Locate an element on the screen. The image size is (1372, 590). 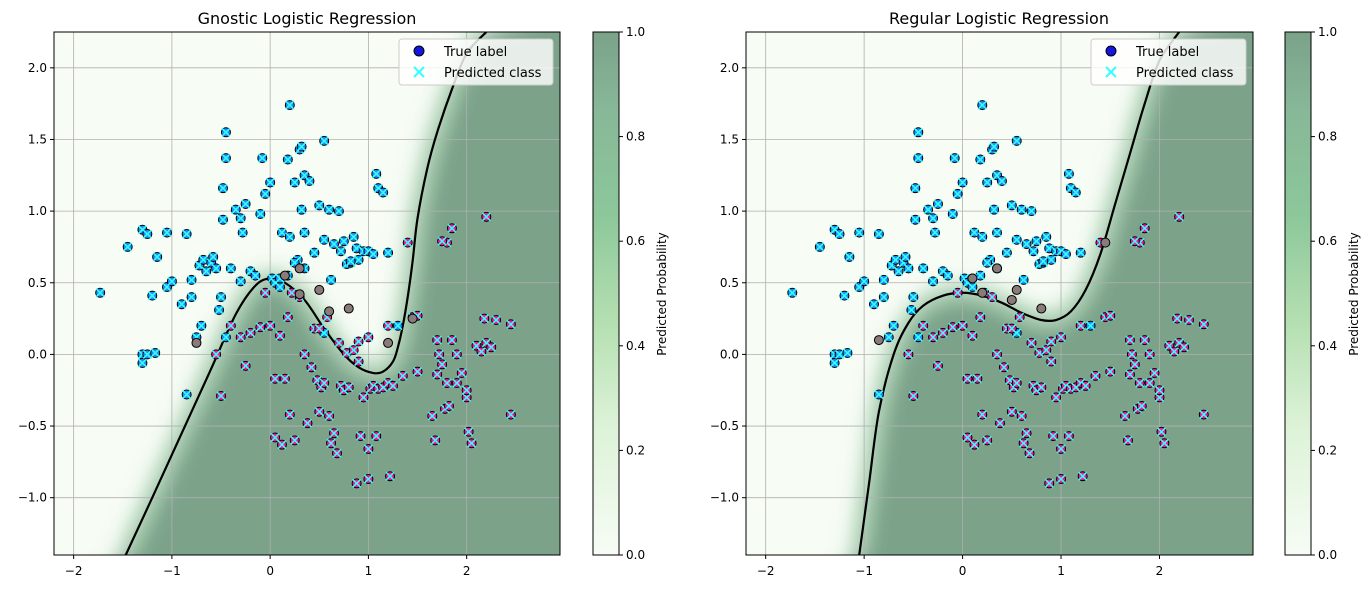
plot-title: Gnostic Logistic Regression is located at coordinates (307, 18).